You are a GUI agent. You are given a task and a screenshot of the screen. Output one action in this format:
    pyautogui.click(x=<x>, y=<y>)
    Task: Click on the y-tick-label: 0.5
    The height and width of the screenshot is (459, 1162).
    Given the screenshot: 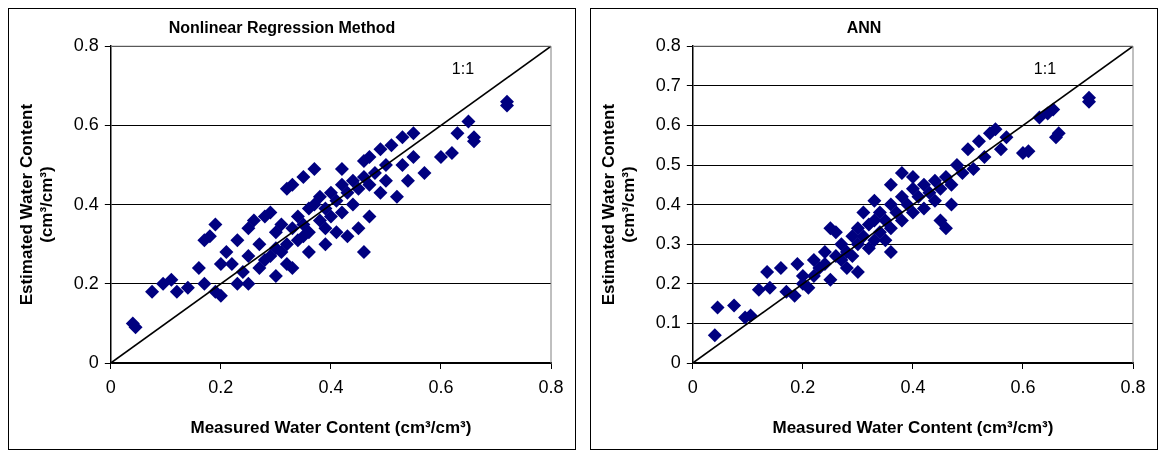 What is the action you would take?
    pyautogui.click(x=668, y=163)
    